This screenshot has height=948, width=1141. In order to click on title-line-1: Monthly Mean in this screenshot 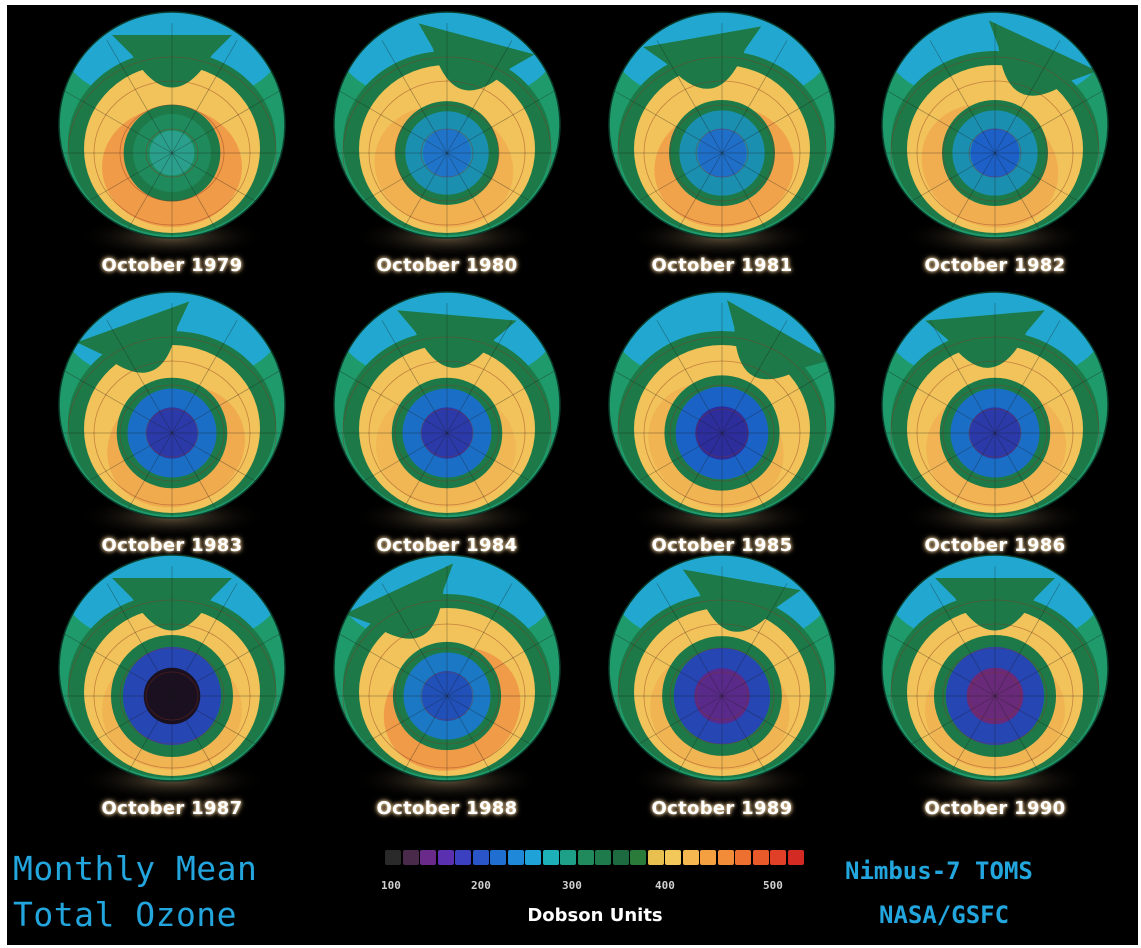, I will do `click(135, 868)`.